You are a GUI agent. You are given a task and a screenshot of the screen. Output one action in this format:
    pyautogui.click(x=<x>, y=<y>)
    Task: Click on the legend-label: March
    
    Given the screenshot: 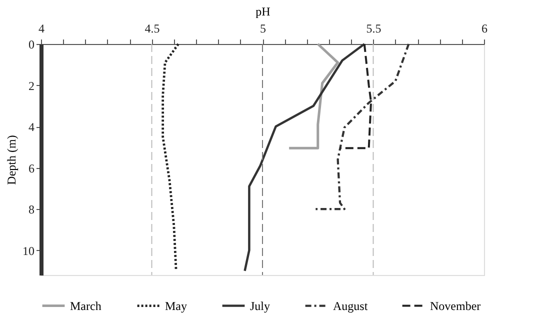 What is the action you would take?
    pyautogui.click(x=86, y=305)
    